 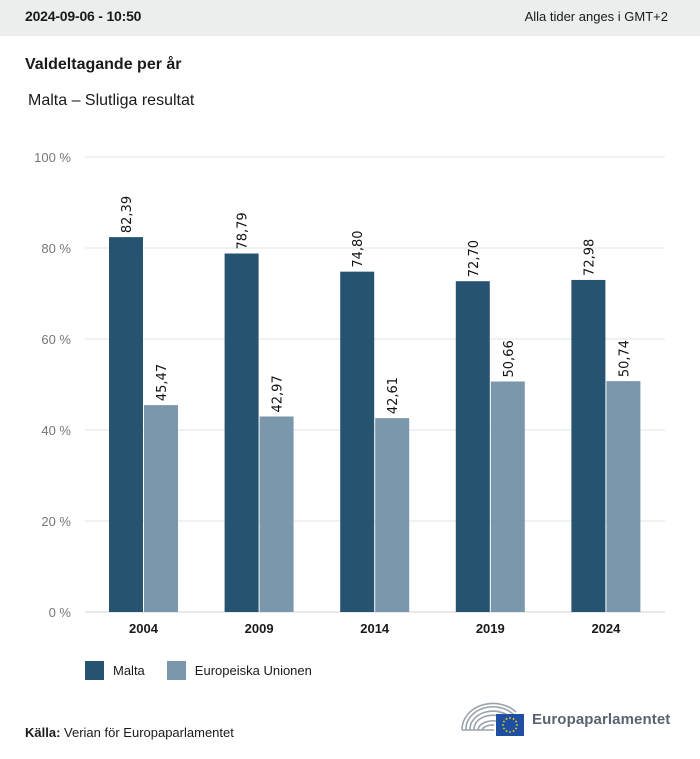 What do you see at coordinates (472, 446) in the screenshot?
I see `bar-malta-2019` at bounding box center [472, 446].